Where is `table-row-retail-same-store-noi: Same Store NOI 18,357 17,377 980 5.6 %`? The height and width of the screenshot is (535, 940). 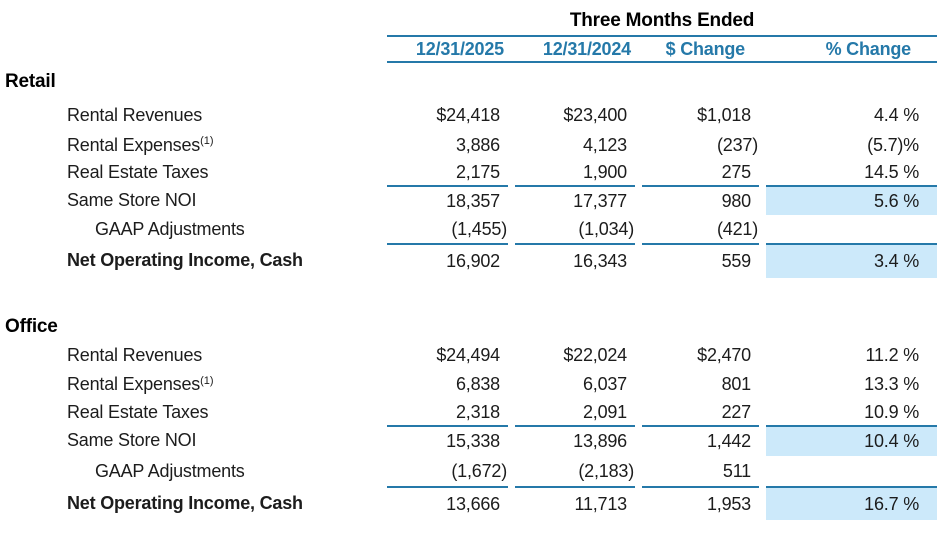 table-row-retail-same-store-noi: Same Store NOI 18,357 17,377 980 5.6 % is located at coordinates (468, 200).